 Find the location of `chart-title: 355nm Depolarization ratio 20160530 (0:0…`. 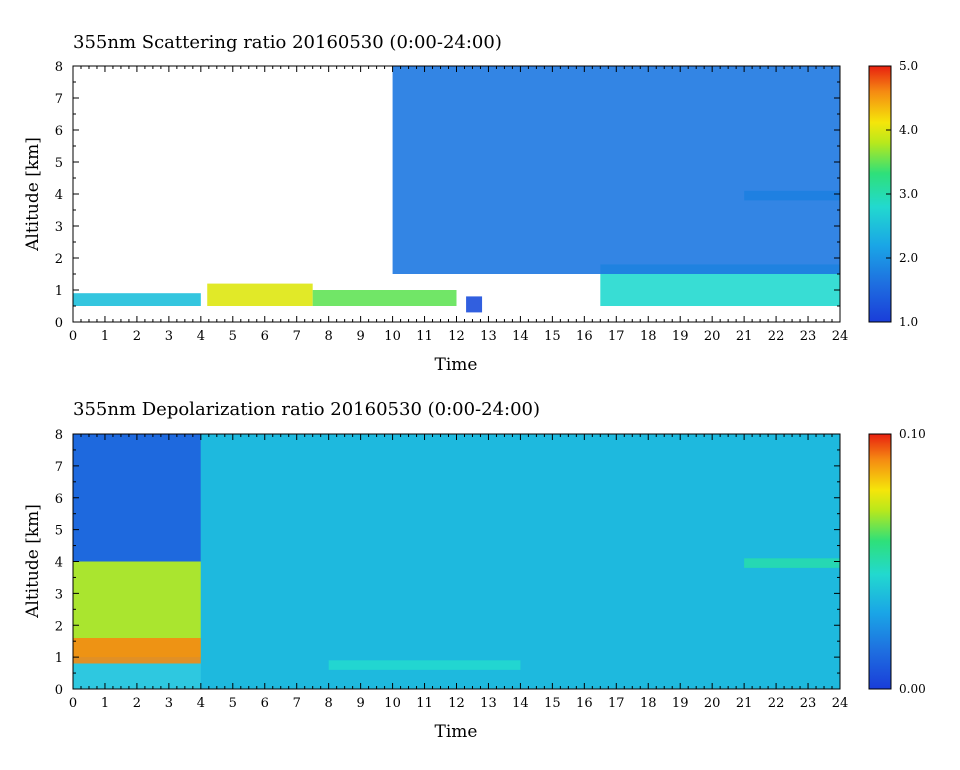

chart-title: 355nm Depolarization ratio 20160530 (0:0… is located at coordinates (306, 409).